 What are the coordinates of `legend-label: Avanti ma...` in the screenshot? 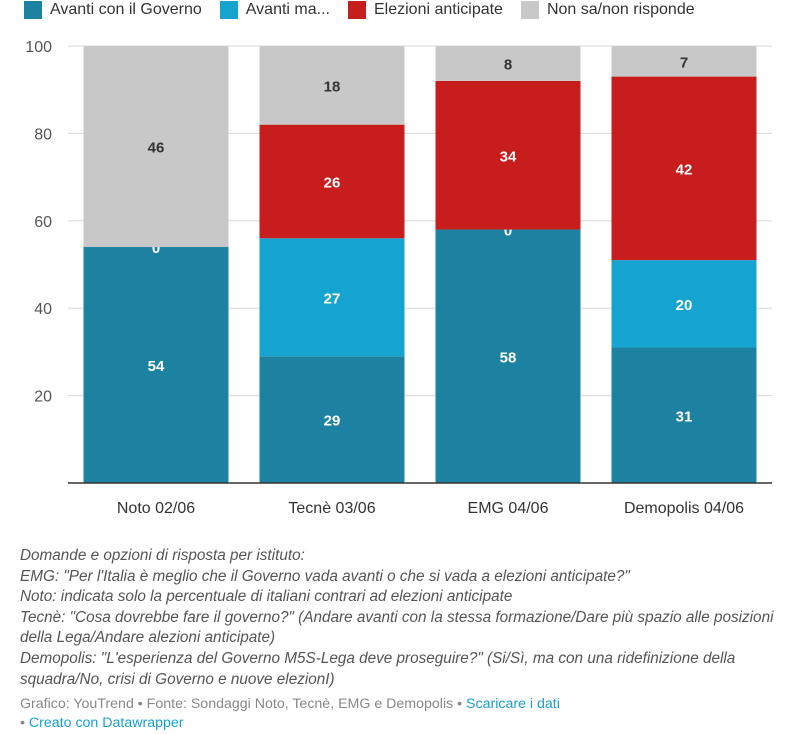 It's located at (287, 9).